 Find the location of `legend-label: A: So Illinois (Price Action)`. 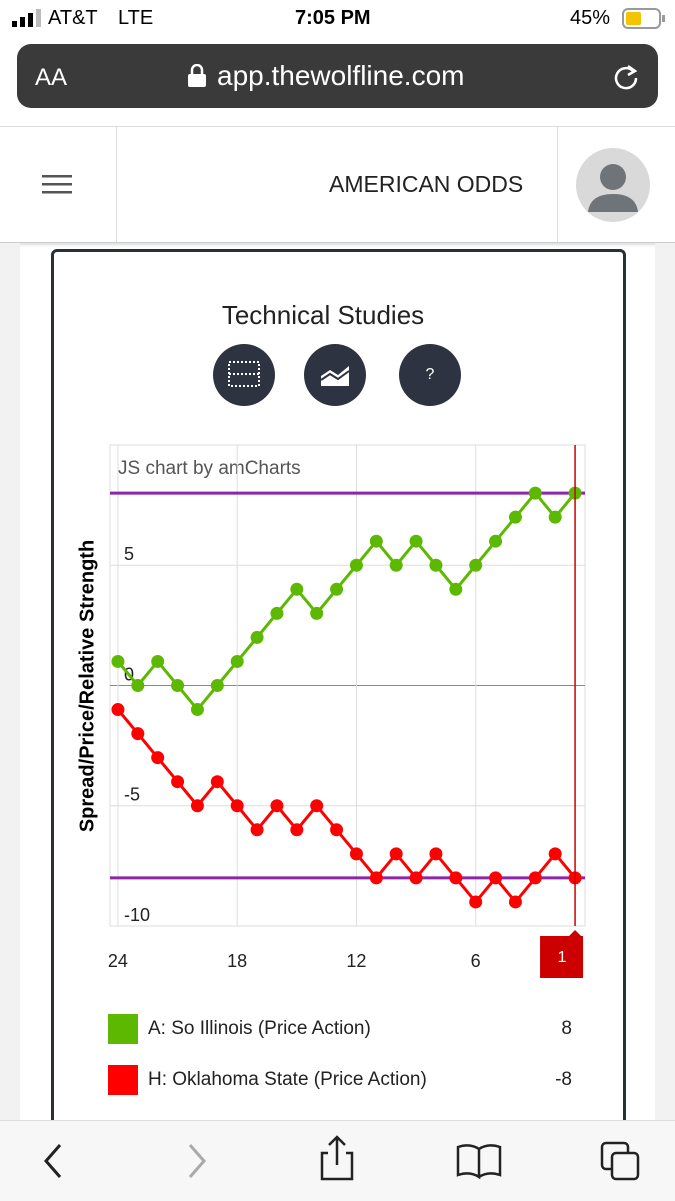

legend-label: A: So Illinois (Price Action) is located at coordinates (259, 1028).